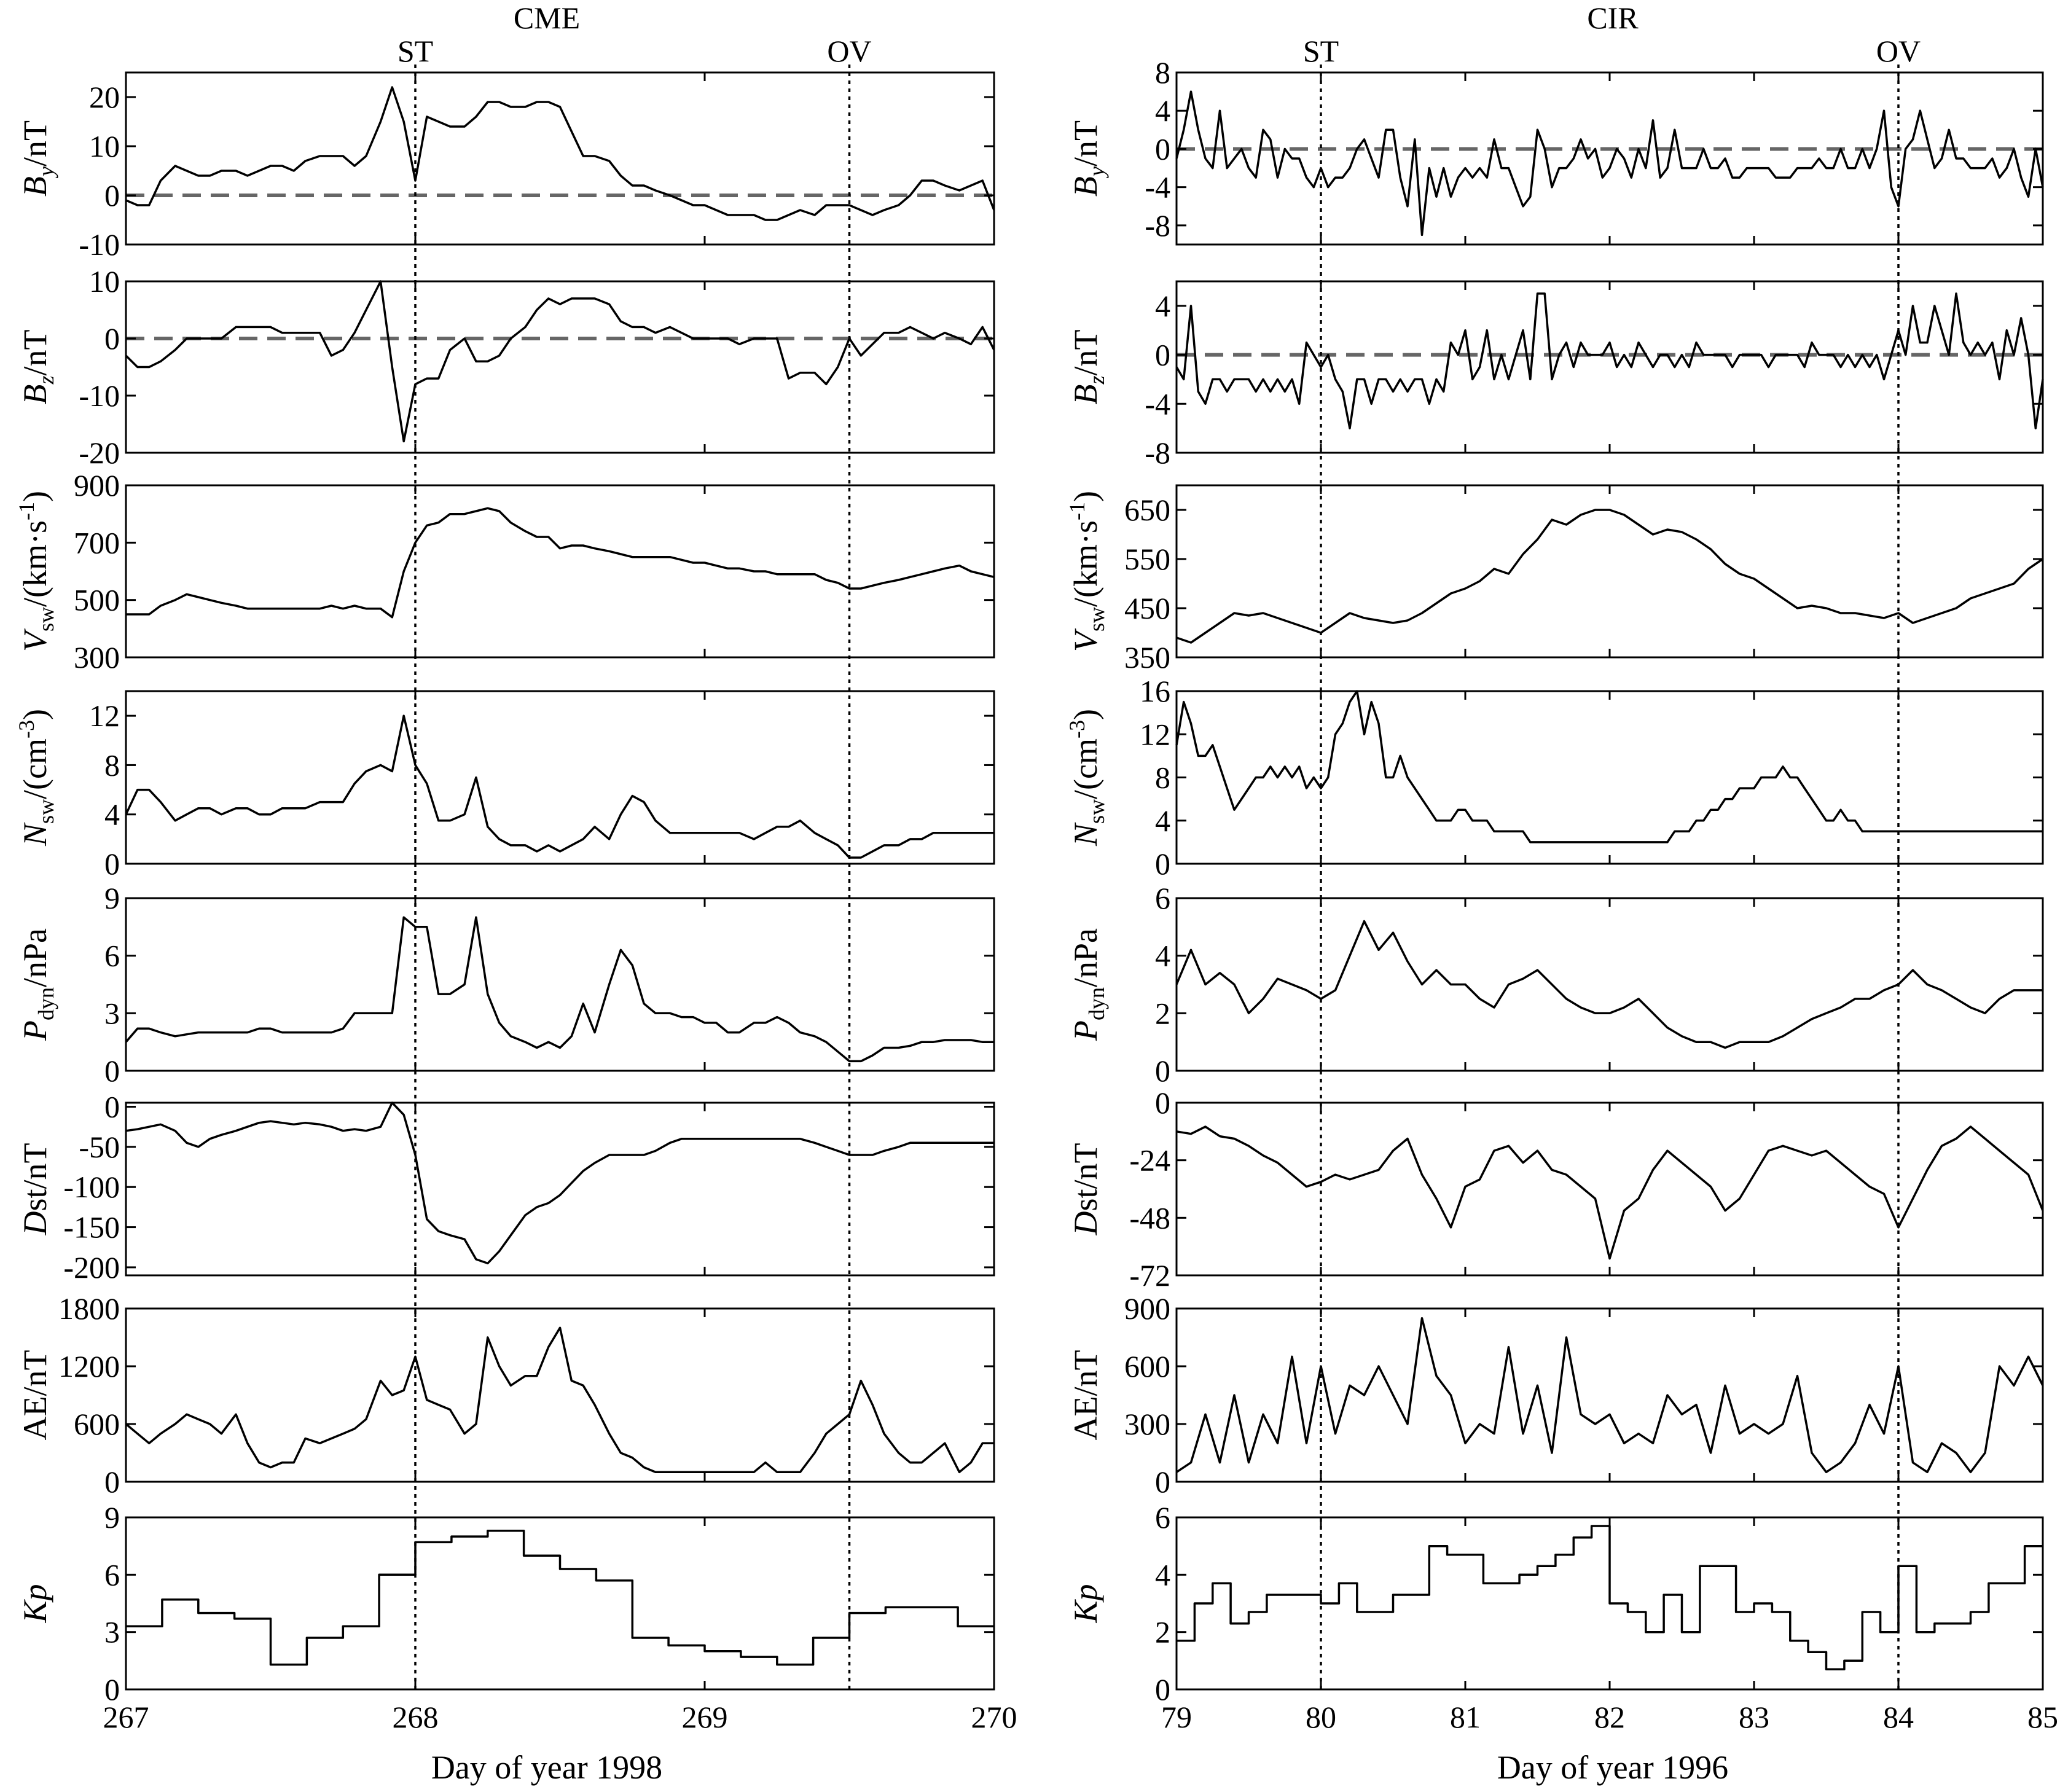 Image resolution: width=2060 pixels, height=1792 pixels. Describe the element at coordinates (89, 1366) in the screenshot. I see `y-tick-label: 1200` at that location.